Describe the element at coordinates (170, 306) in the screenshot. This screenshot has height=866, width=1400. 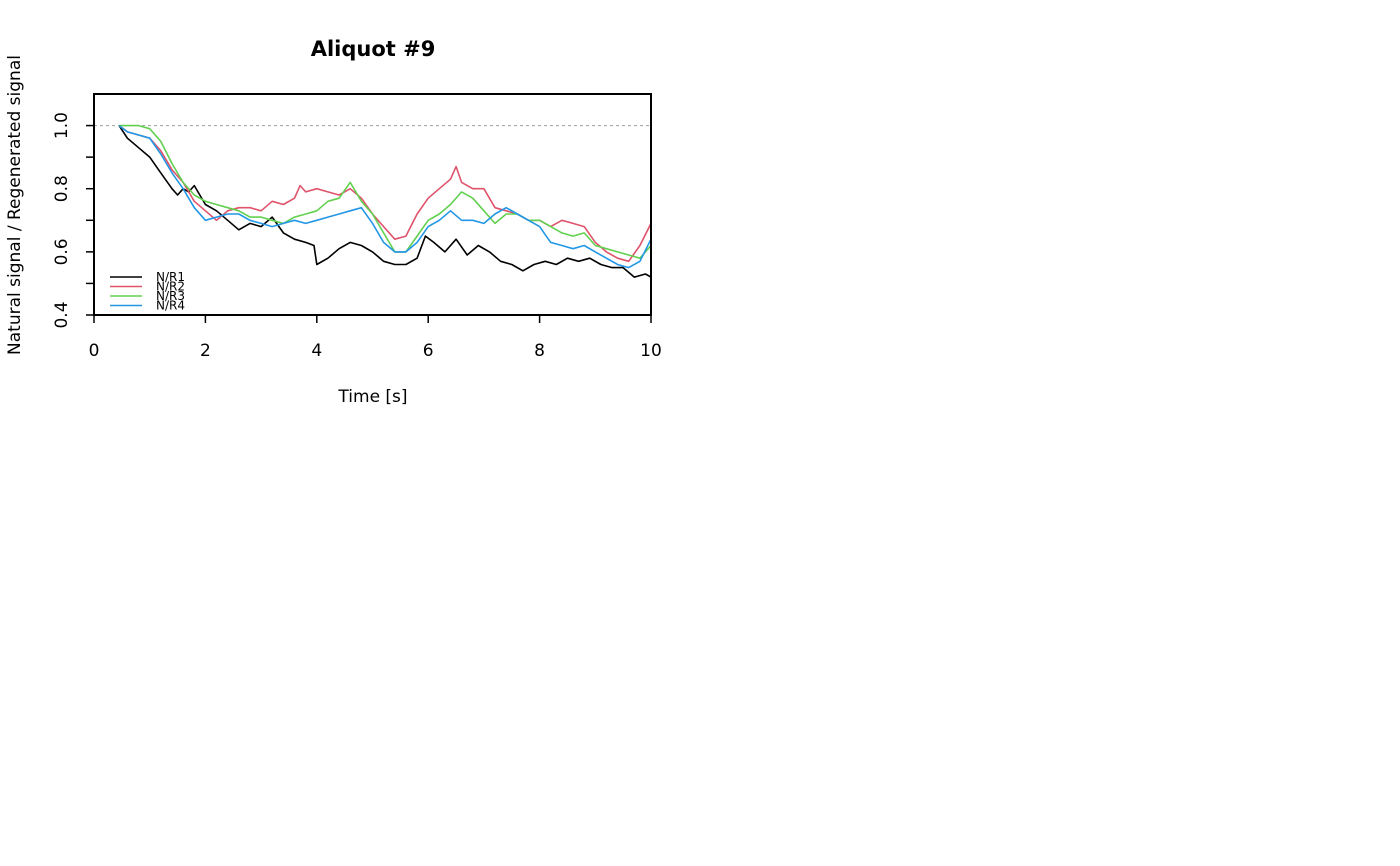
I see `legend-label-4: N/R4` at that location.